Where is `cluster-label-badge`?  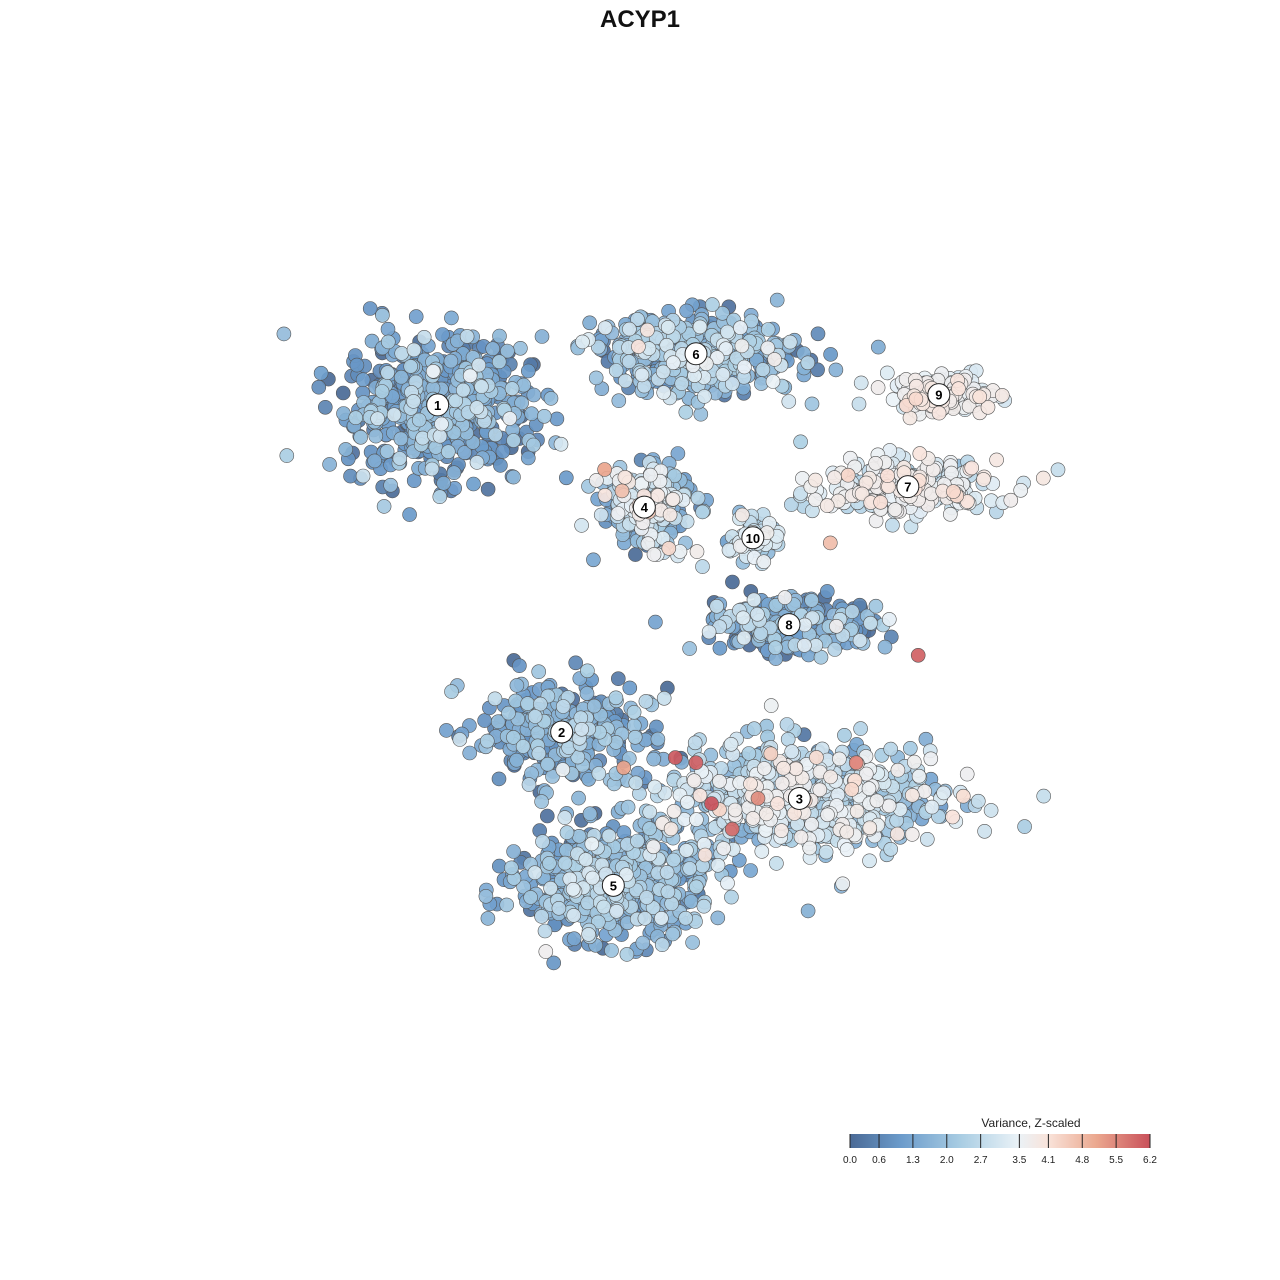
cluster-label-badge is located at coordinates (438, 405).